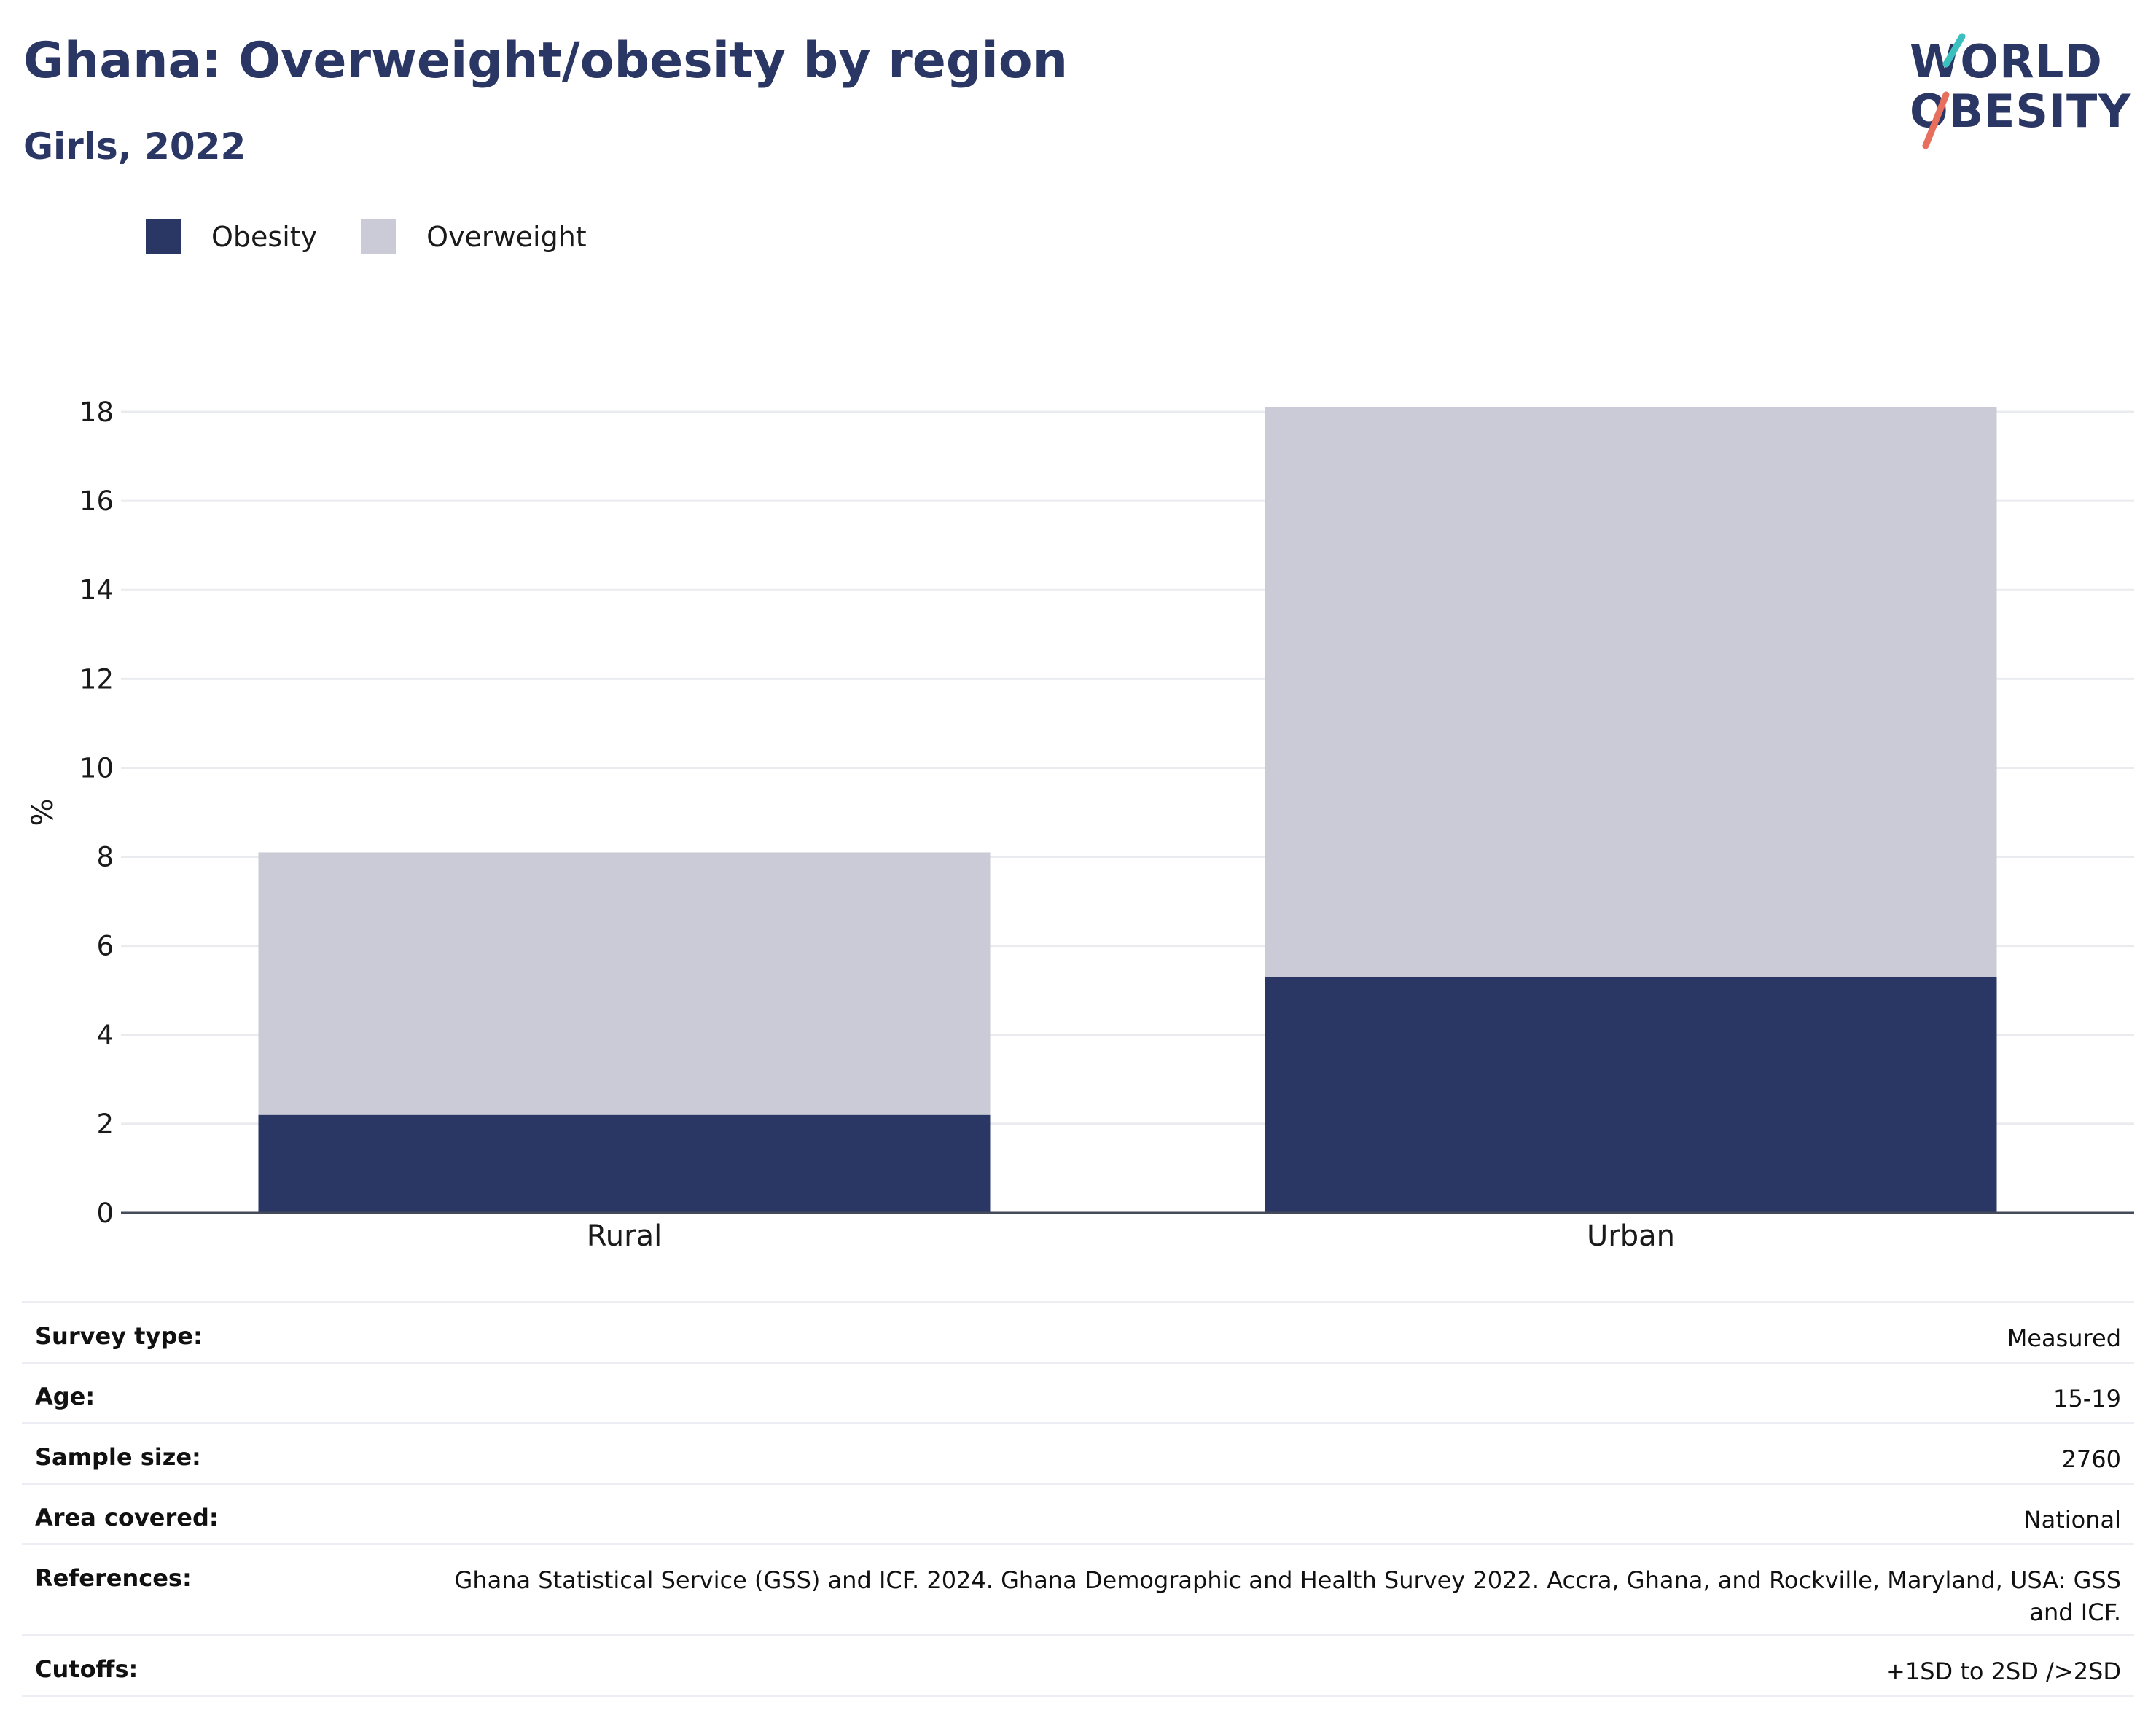 This screenshot has height=1734, width=2156. What do you see at coordinates (97, 412) in the screenshot?
I see `y-tick-label: 18` at bounding box center [97, 412].